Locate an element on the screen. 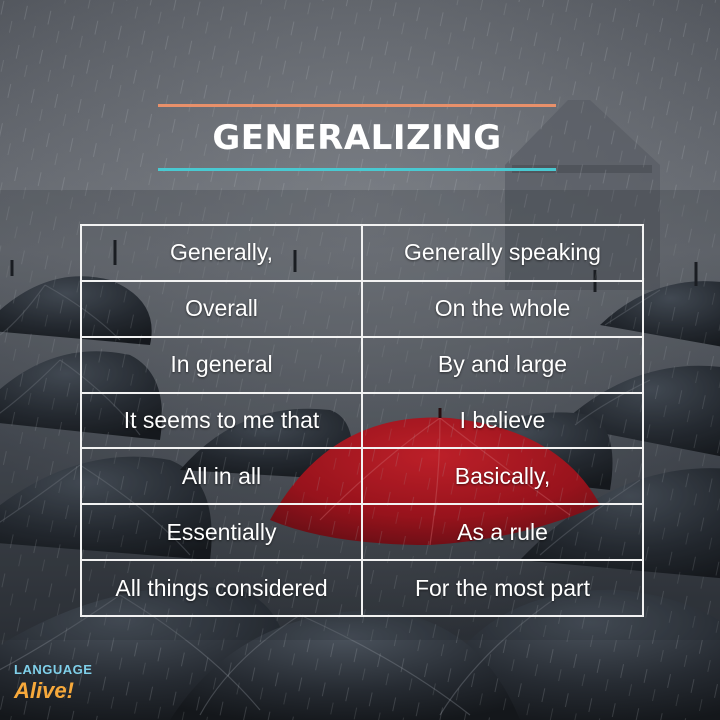  table-row: Generally, Generally speaking is located at coordinates (362, 253).